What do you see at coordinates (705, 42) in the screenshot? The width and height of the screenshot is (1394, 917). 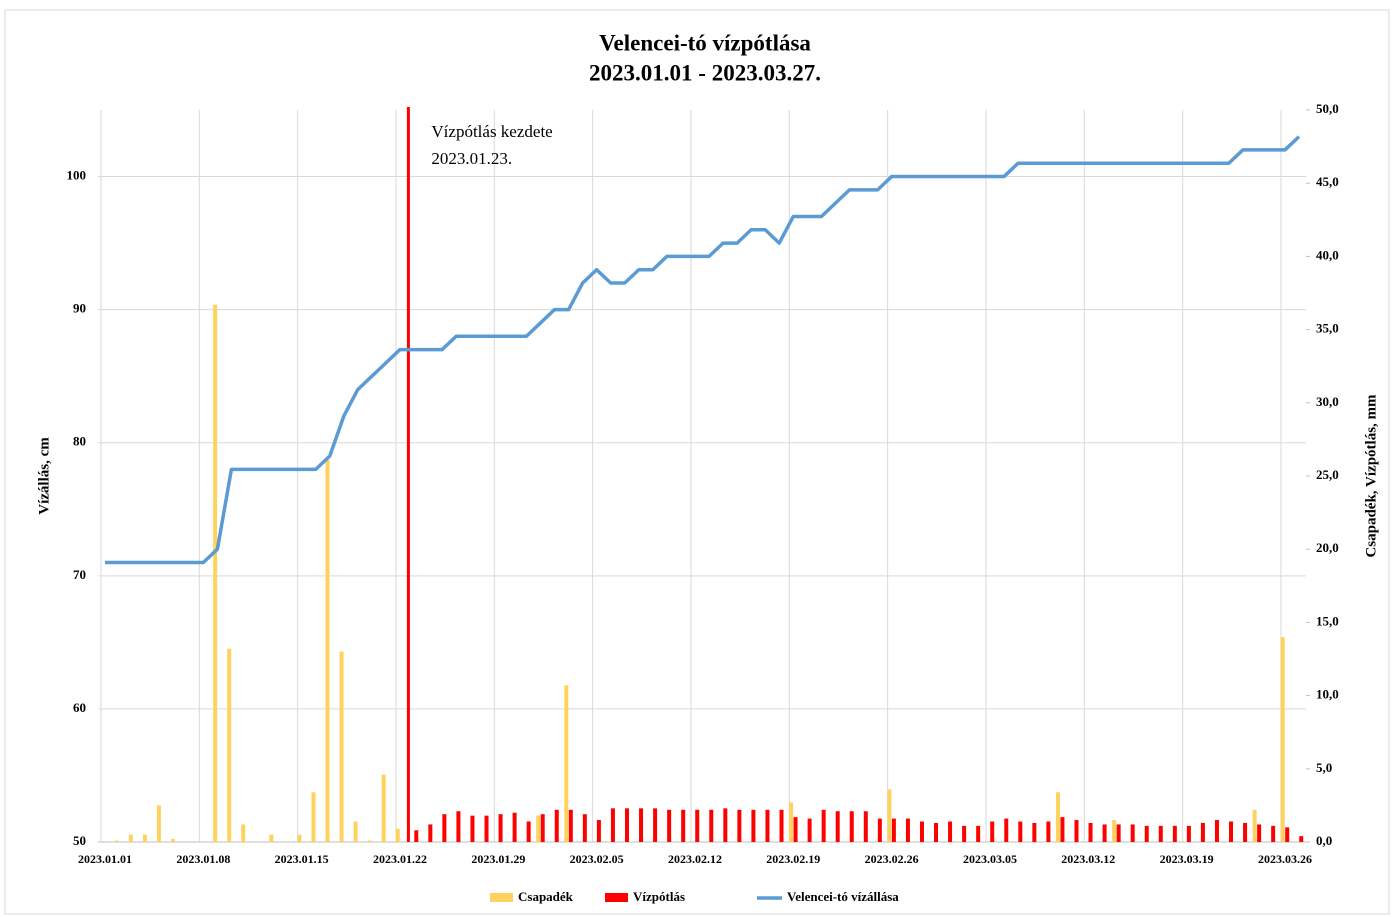 I see `chart-title: Velencei-tó vízpótlása` at bounding box center [705, 42].